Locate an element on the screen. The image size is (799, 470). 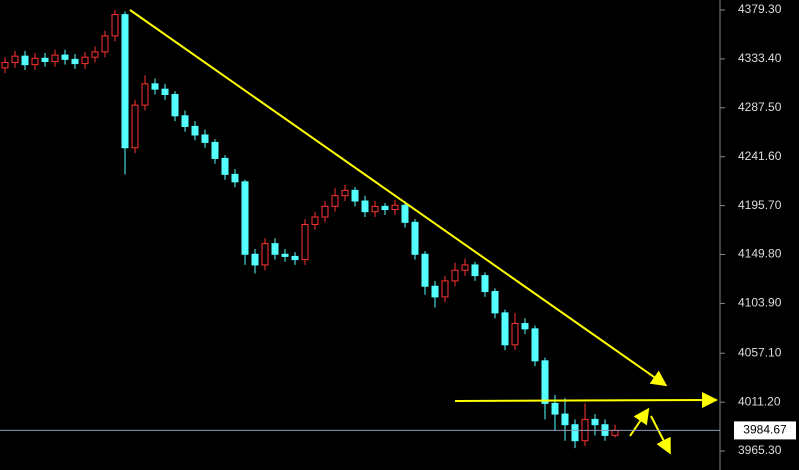
y-tick-label: 4057.10 is located at coordinates (760, 352).